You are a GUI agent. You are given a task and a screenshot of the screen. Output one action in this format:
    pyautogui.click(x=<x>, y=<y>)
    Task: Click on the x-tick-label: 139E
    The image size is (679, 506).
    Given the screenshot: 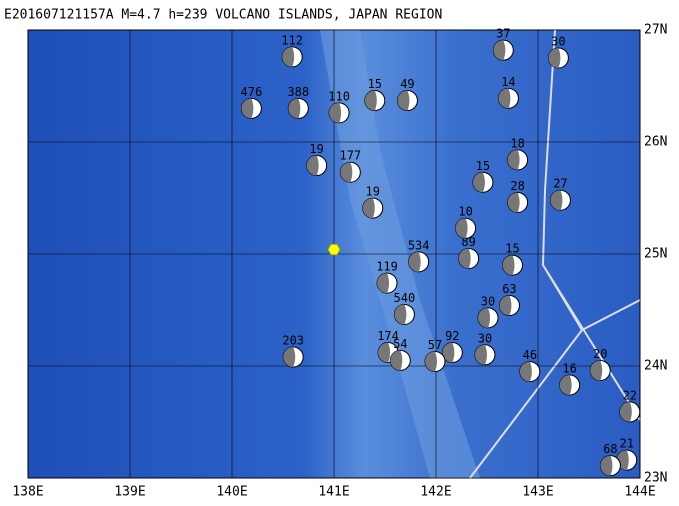 What is the action you would take?
    pyautogui.click(x=129, y=492)
    